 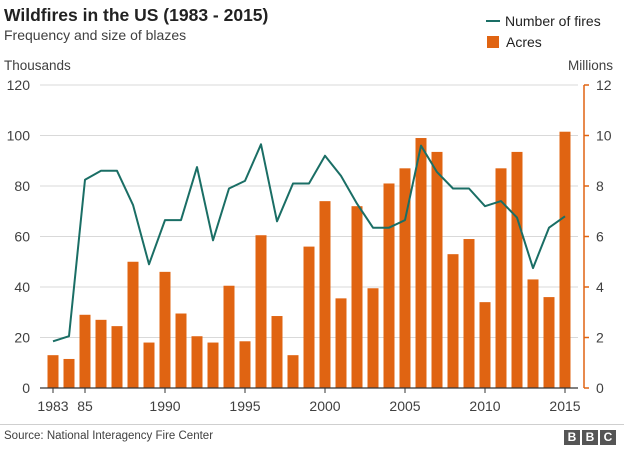 I want to click on x-axis-tick-label: 1990, so click(x=164, y=406).